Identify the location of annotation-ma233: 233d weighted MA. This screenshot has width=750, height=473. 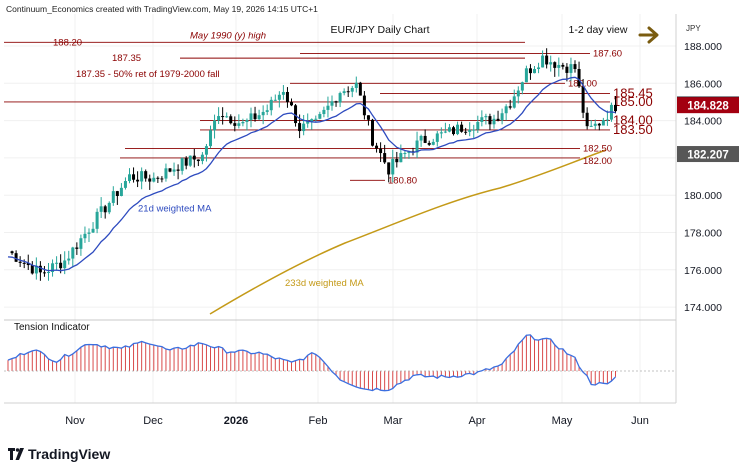
(324, 283).